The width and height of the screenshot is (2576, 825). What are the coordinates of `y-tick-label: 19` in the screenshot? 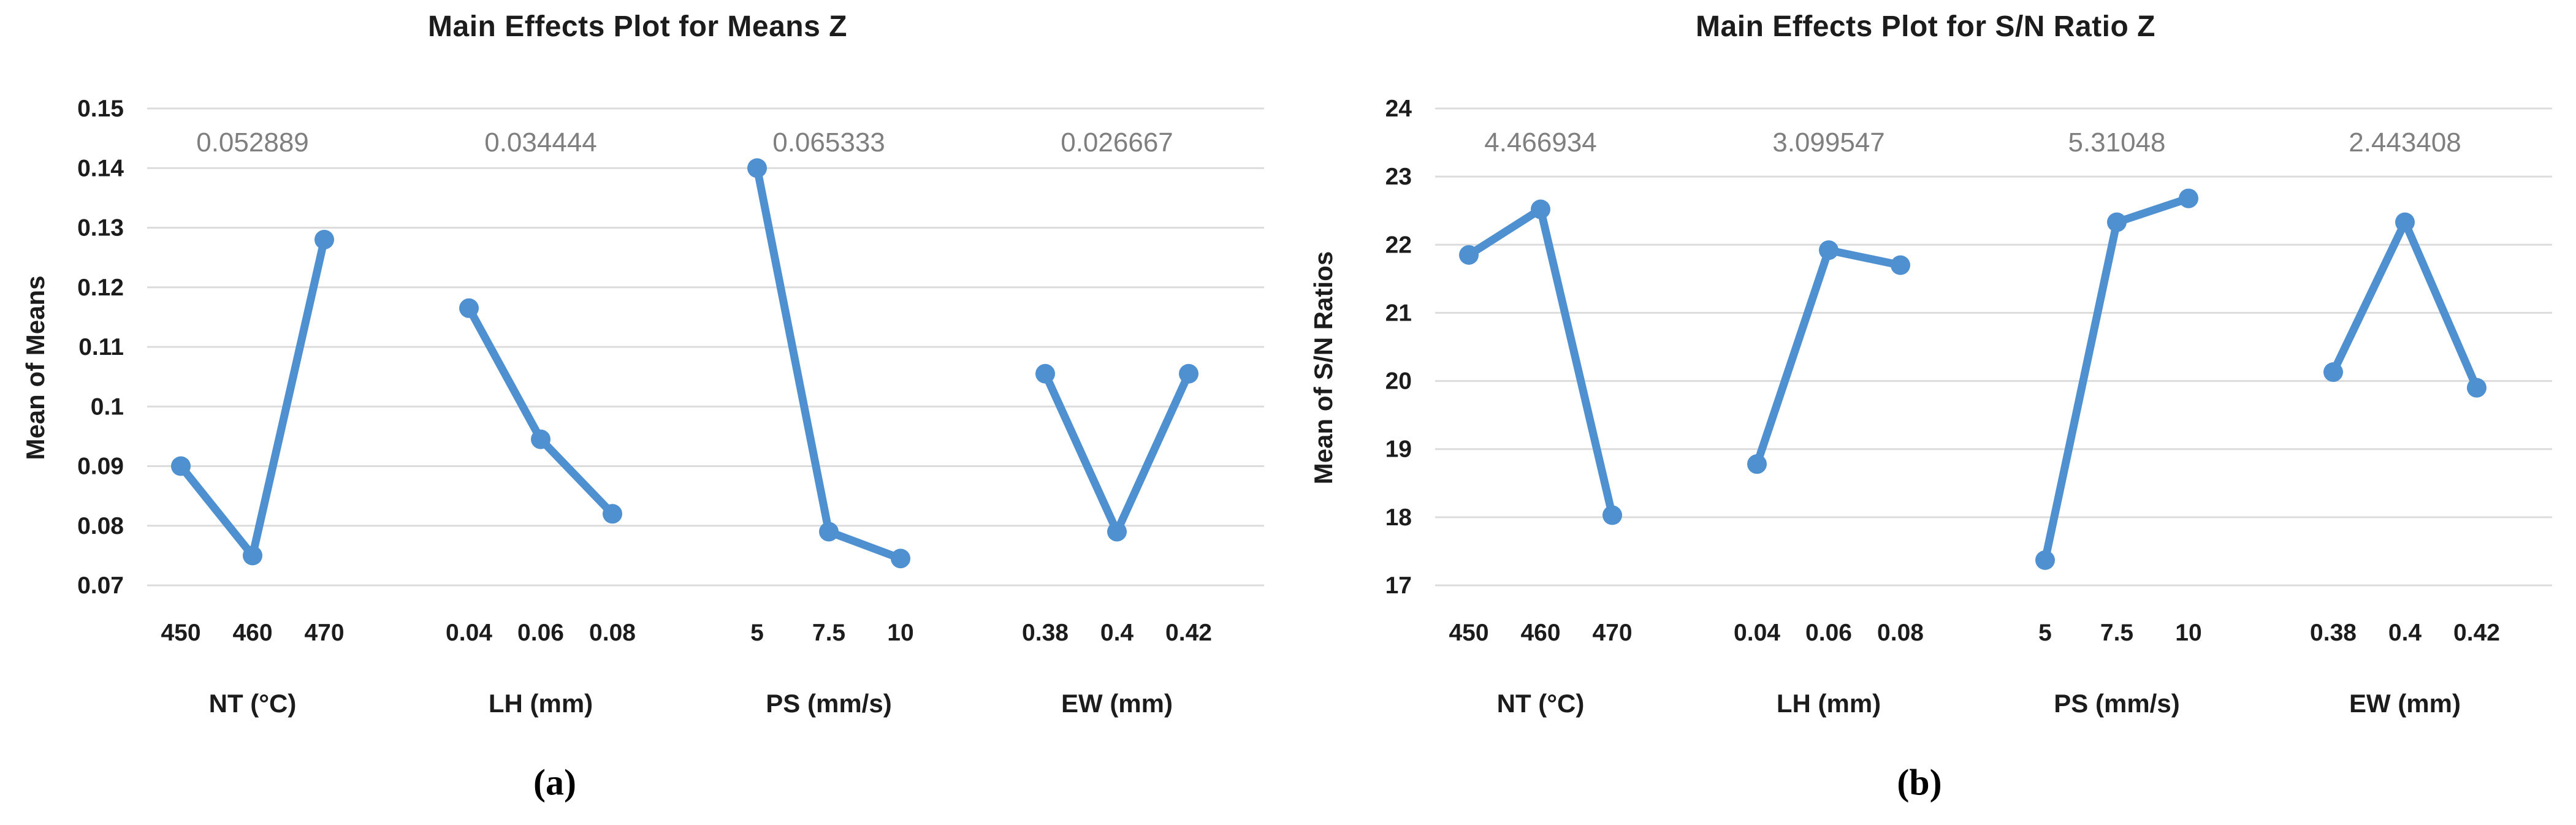 It's located at (1398, 450).